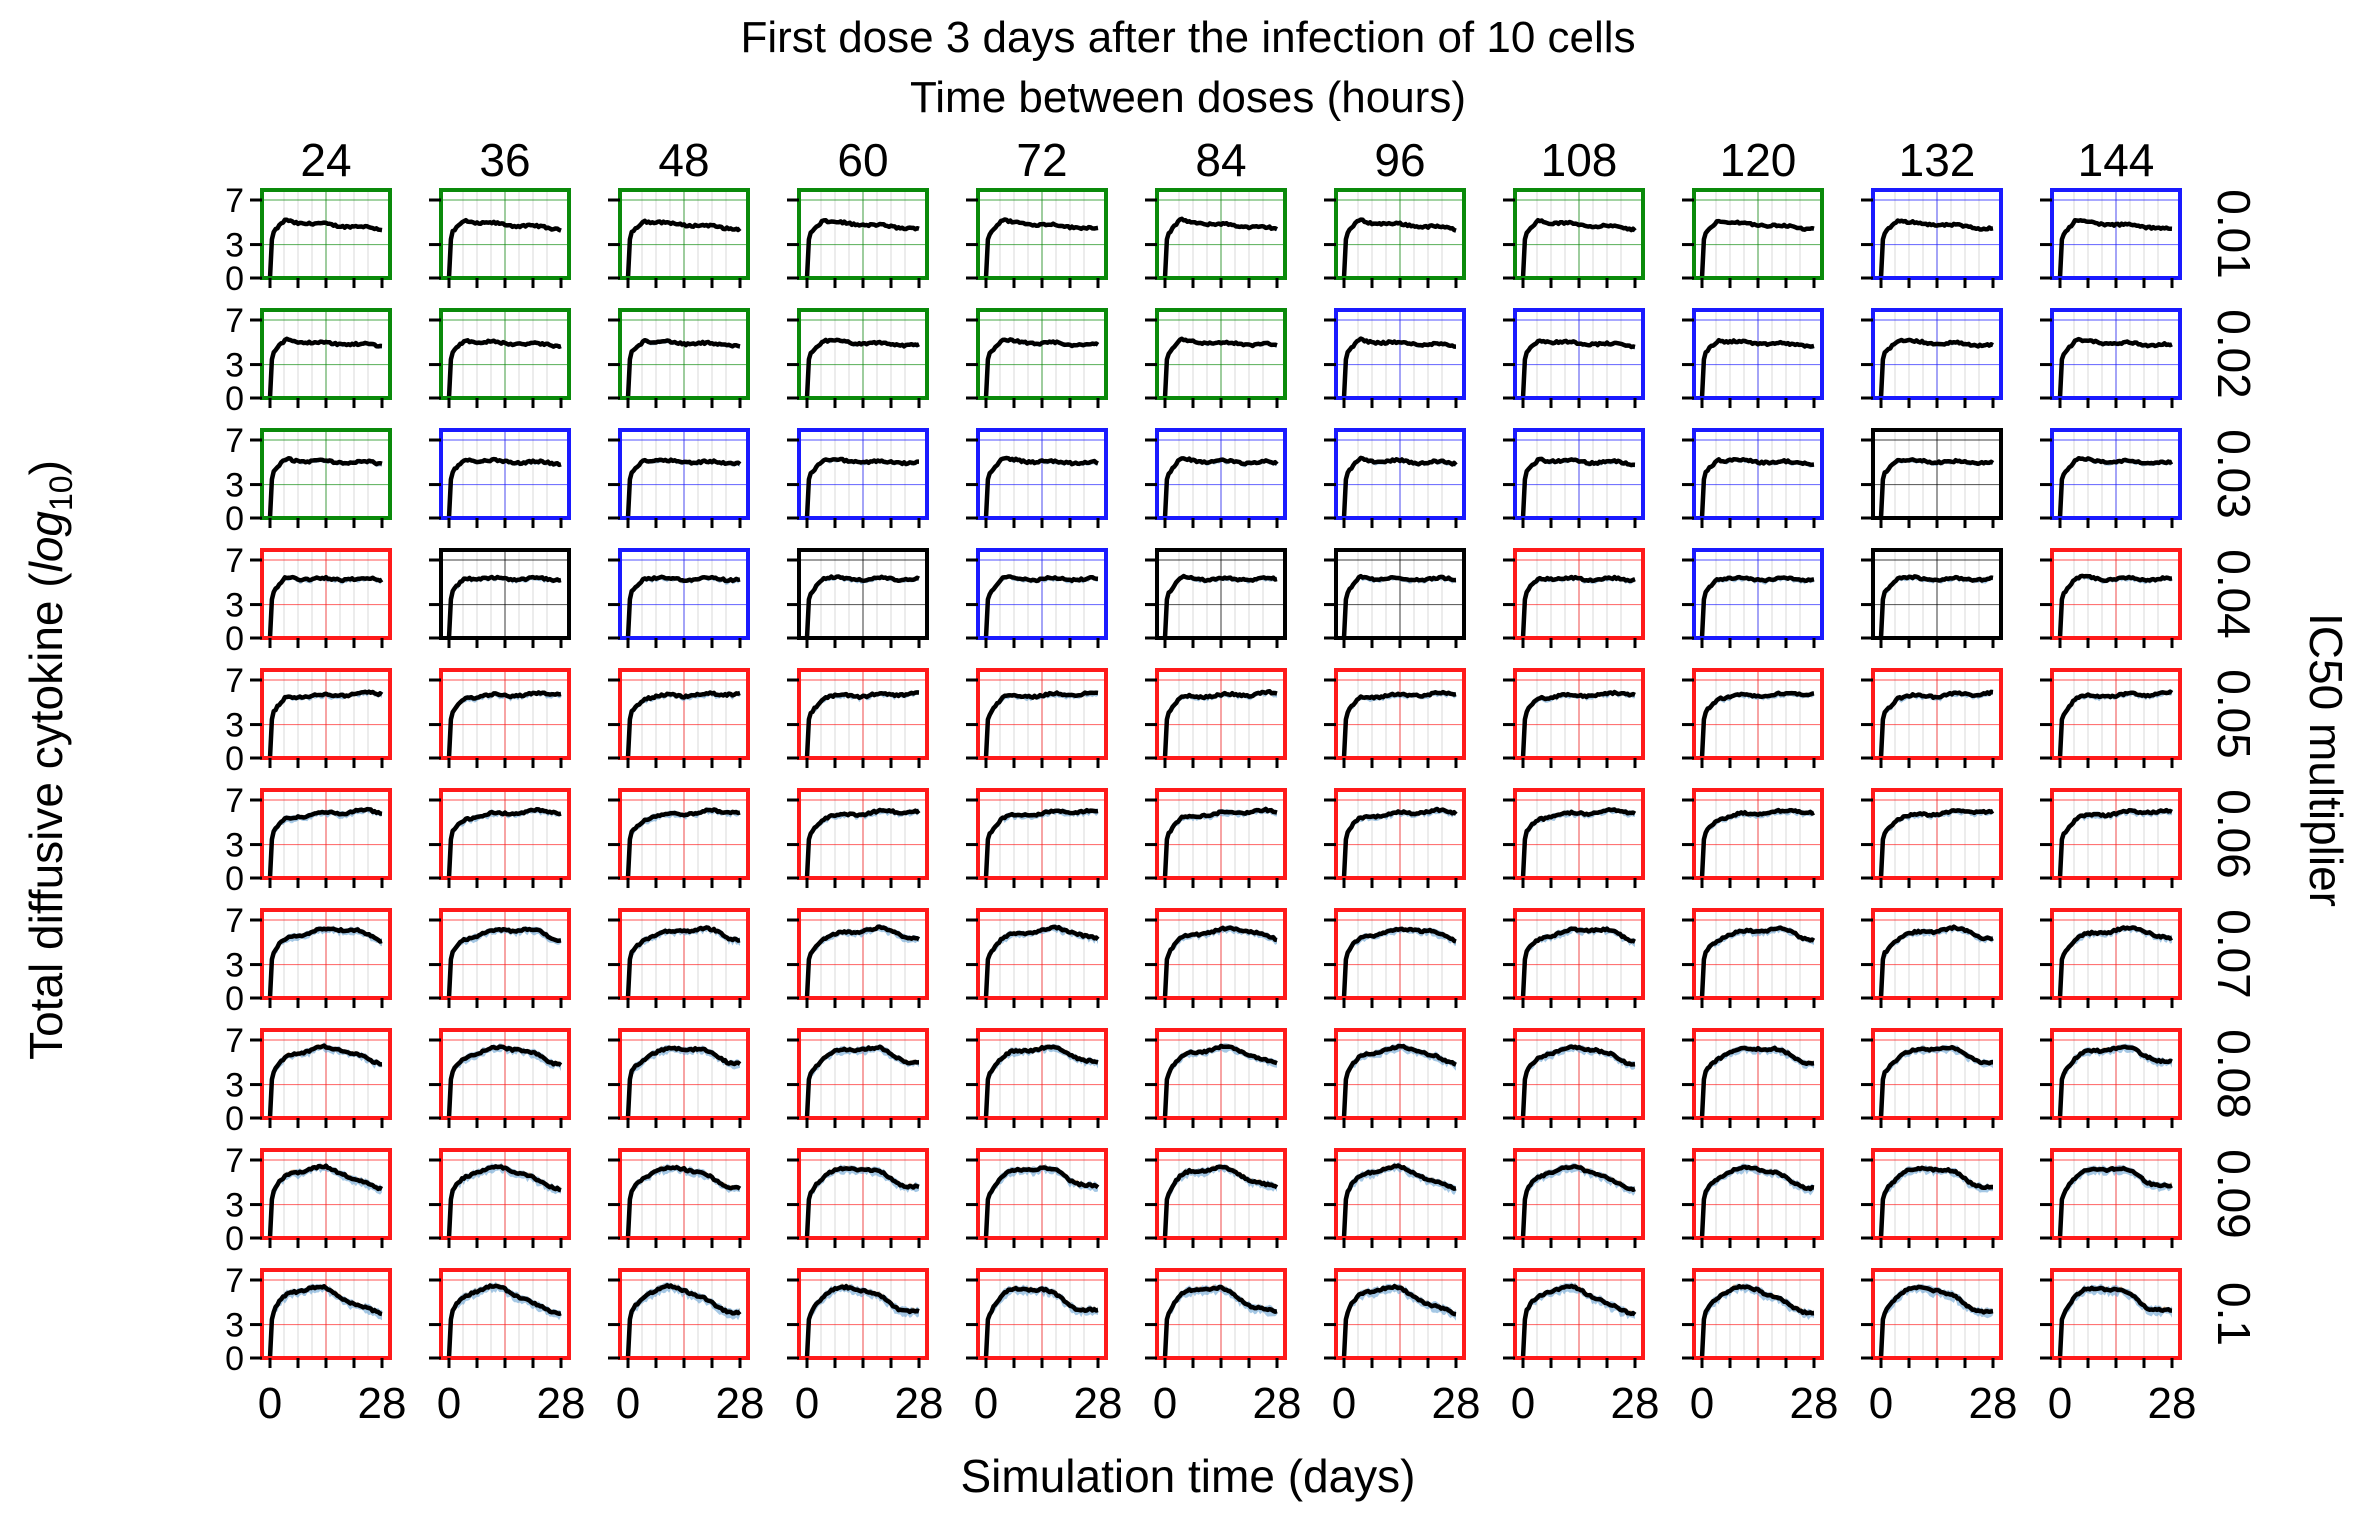 The height and width of the screenshot is (1519, 2378). Describe the element at coordinates (858, 598) in the screenshot. I see `panel-r0.04-c60` at that location.